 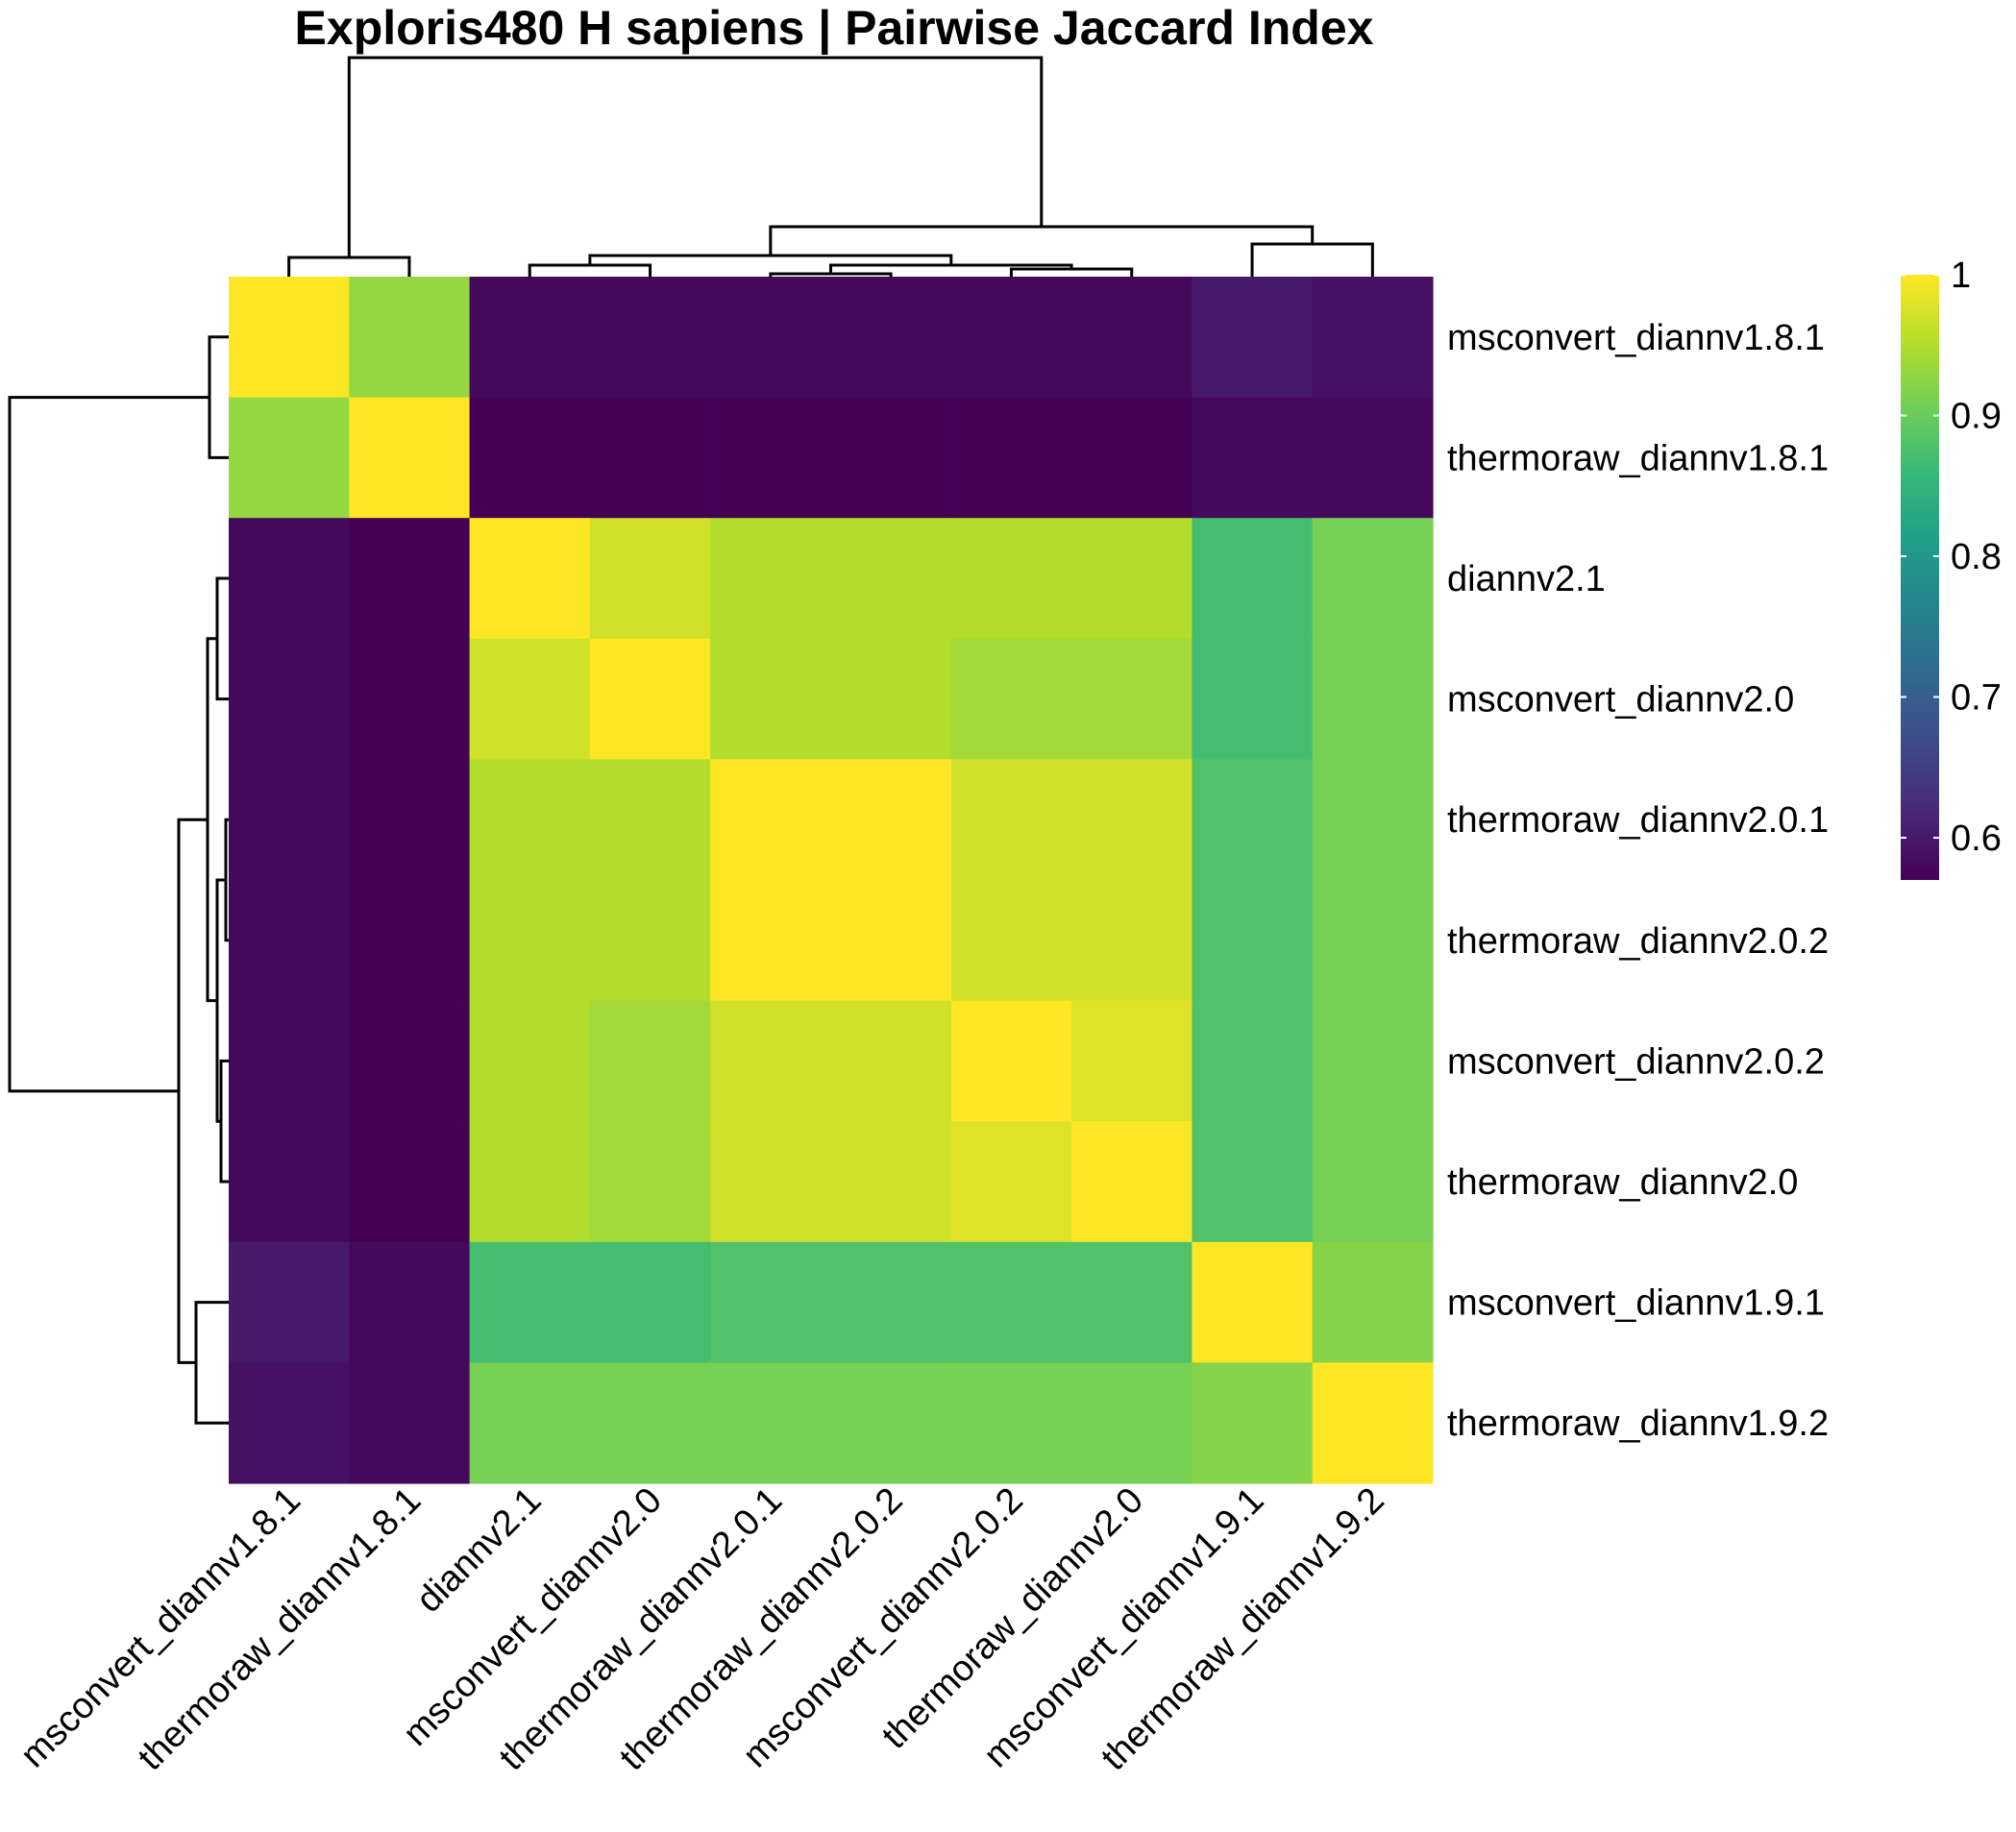 I want to click on row-label: msconvert_diannv2.0.2, so click(x=1636, y=1061).